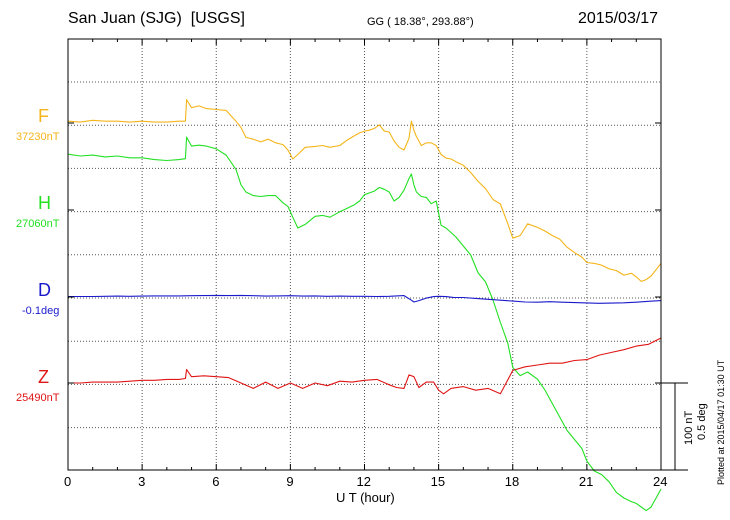 This screenshot has width=730, height=520. I want to click on plot-date: 2015/03/17, so click(618, 18).